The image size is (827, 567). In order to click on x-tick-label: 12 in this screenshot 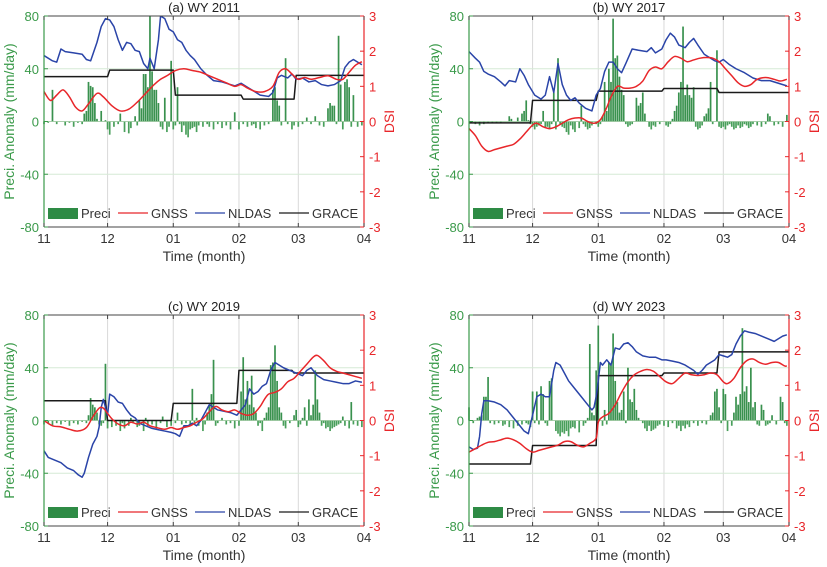, I will do `click(107, 537)`.